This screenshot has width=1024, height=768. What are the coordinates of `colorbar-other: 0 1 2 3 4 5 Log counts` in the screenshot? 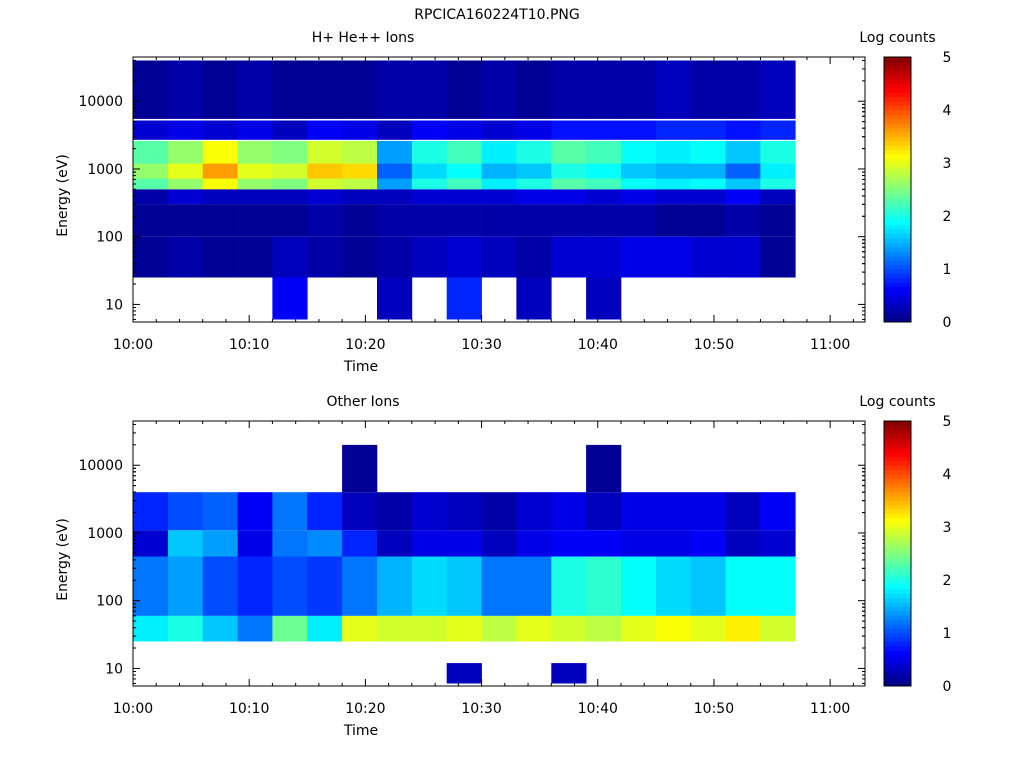 It's located at (905, 544).